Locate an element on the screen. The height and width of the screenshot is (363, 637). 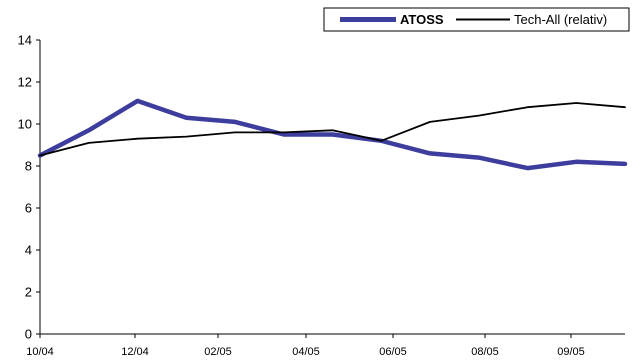
x-axis-ticks: 10/04 12/04 02/05 04/05 06/05 08/05 09/05 is located at coordinates (305, 346).